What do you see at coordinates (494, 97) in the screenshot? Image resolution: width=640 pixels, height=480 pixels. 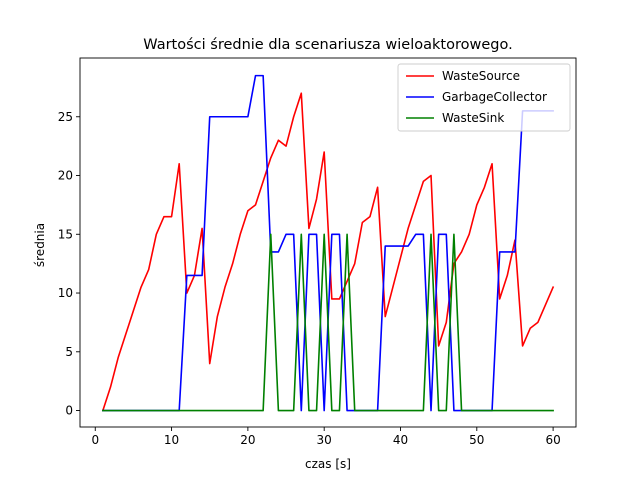 I see `legend-label: GarbageCollector` at bounding box center [494, 97].